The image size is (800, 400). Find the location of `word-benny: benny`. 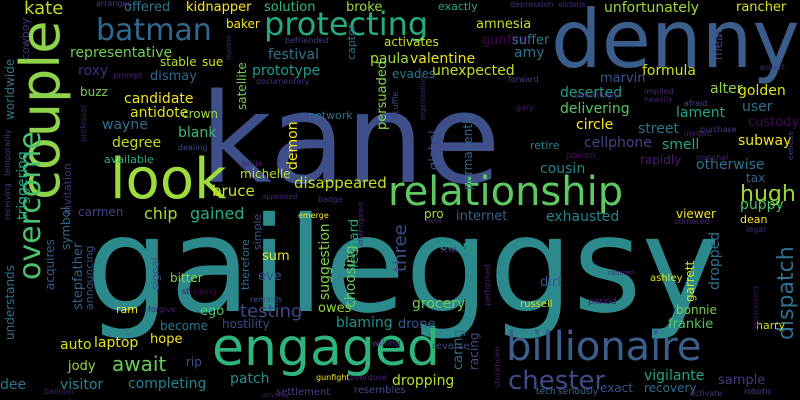

word-benny: benny is located at coordinates (459, 246).